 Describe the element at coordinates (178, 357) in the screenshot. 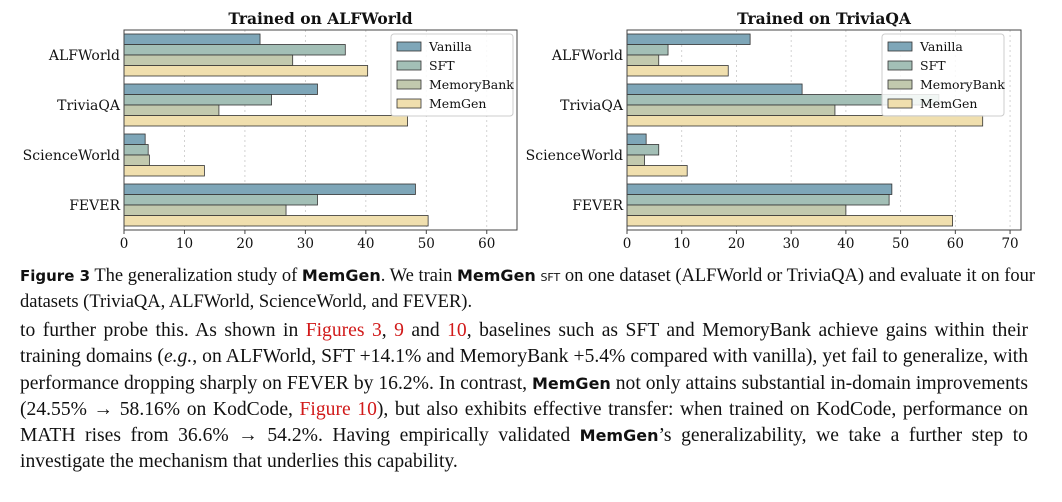

I see `body-eg: e.g.` at that location.